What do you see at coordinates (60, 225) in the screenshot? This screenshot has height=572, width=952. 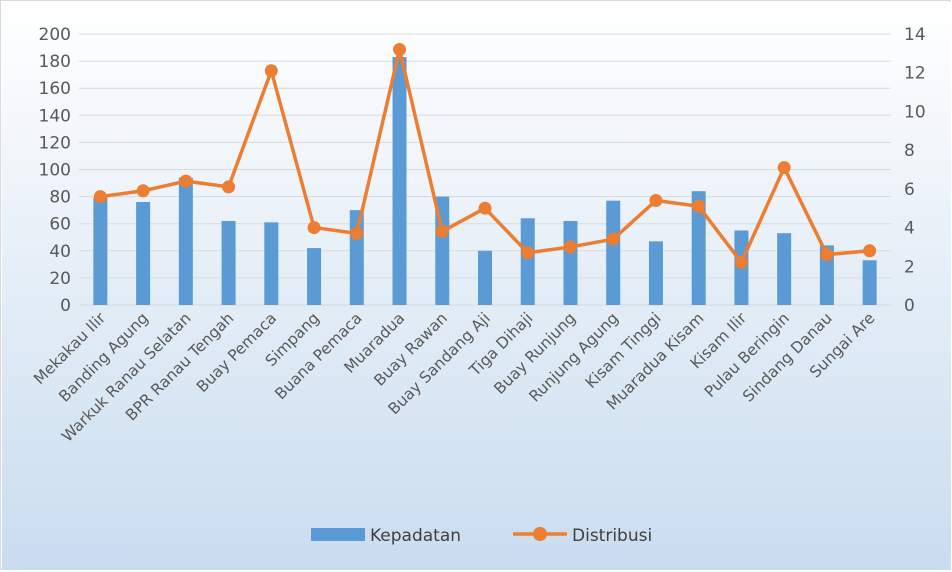 I see `left-axis-tick-label: 60` at bounding box center [60, 225].